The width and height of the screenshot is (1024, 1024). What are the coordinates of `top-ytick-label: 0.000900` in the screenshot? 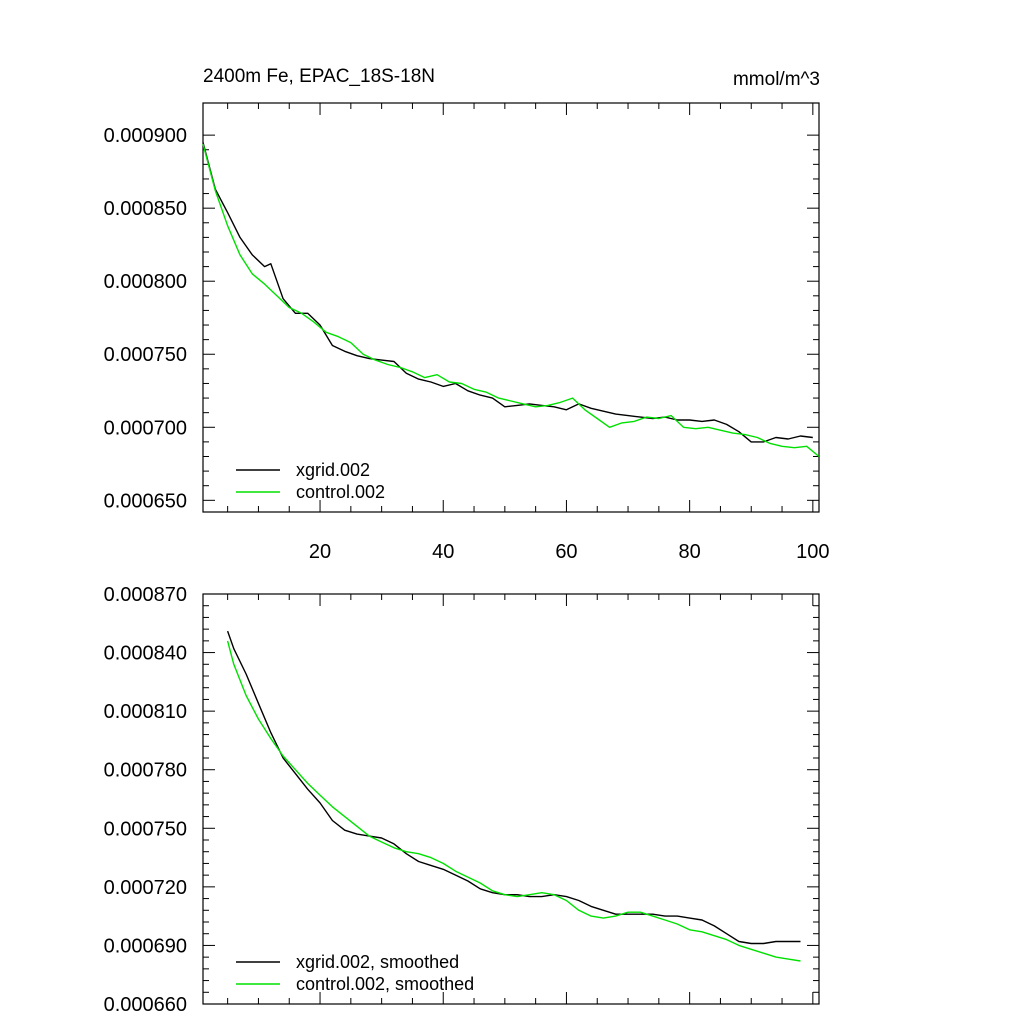 It's located at (145, 136).